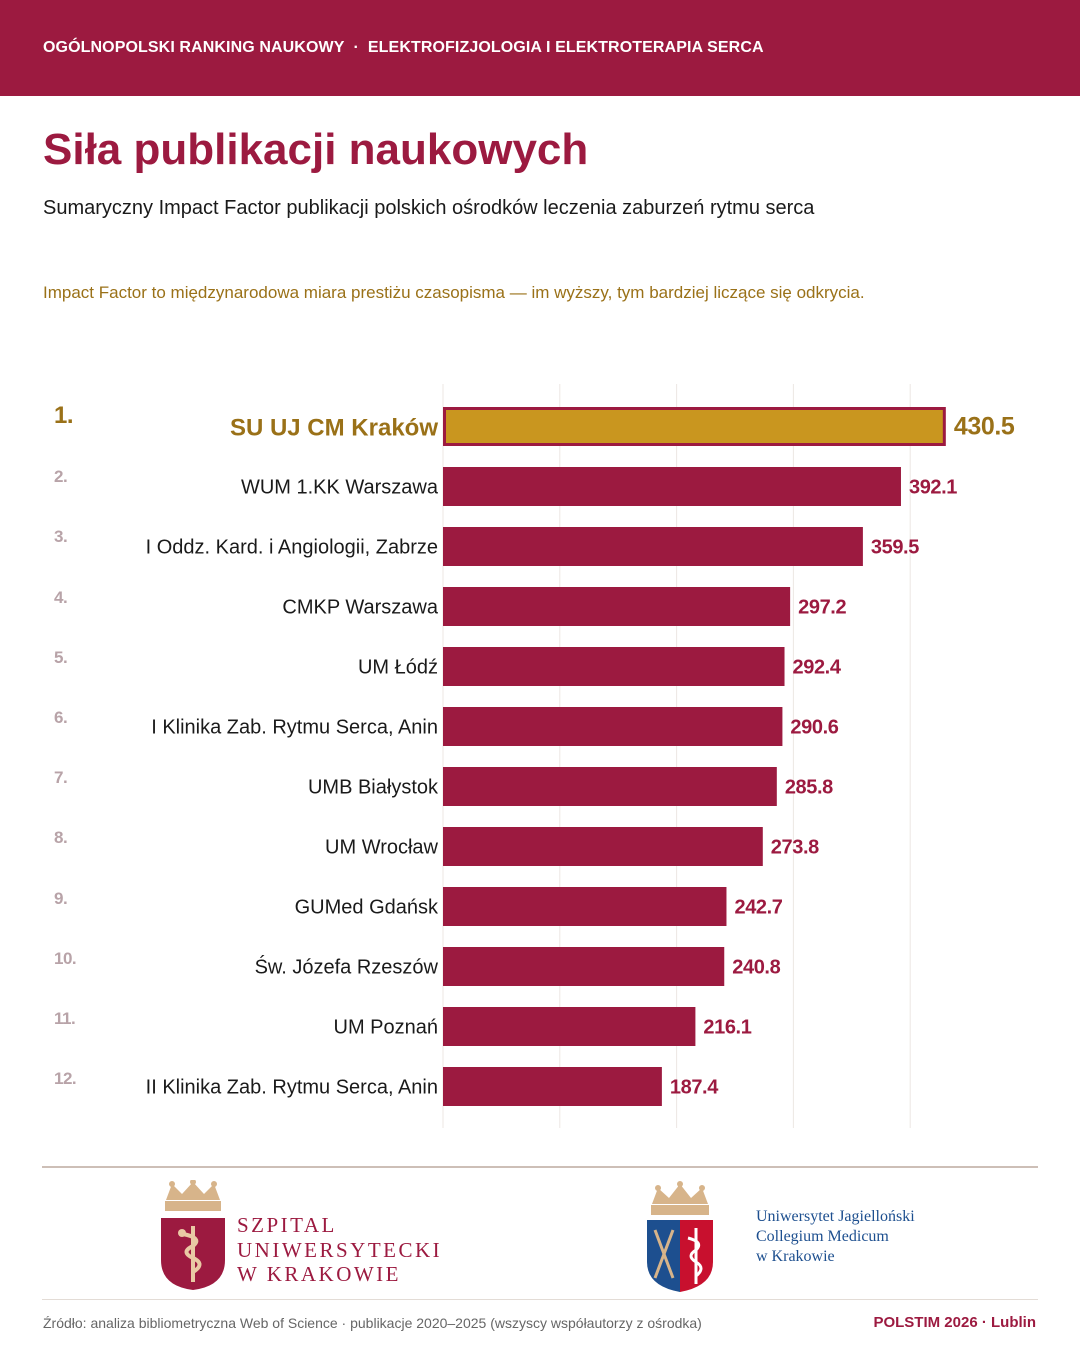 This screenshot has height=1350, width=1080. I want to click on rank-label: 10., so click(65, 958).